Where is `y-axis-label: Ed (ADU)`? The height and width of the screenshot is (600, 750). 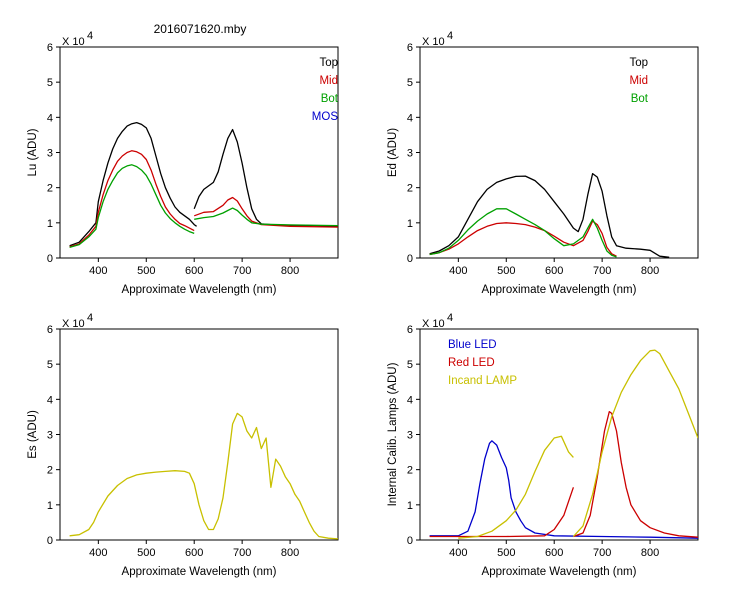 y-axis-label: Ed (ADU) is located at coordinates (393, 152).